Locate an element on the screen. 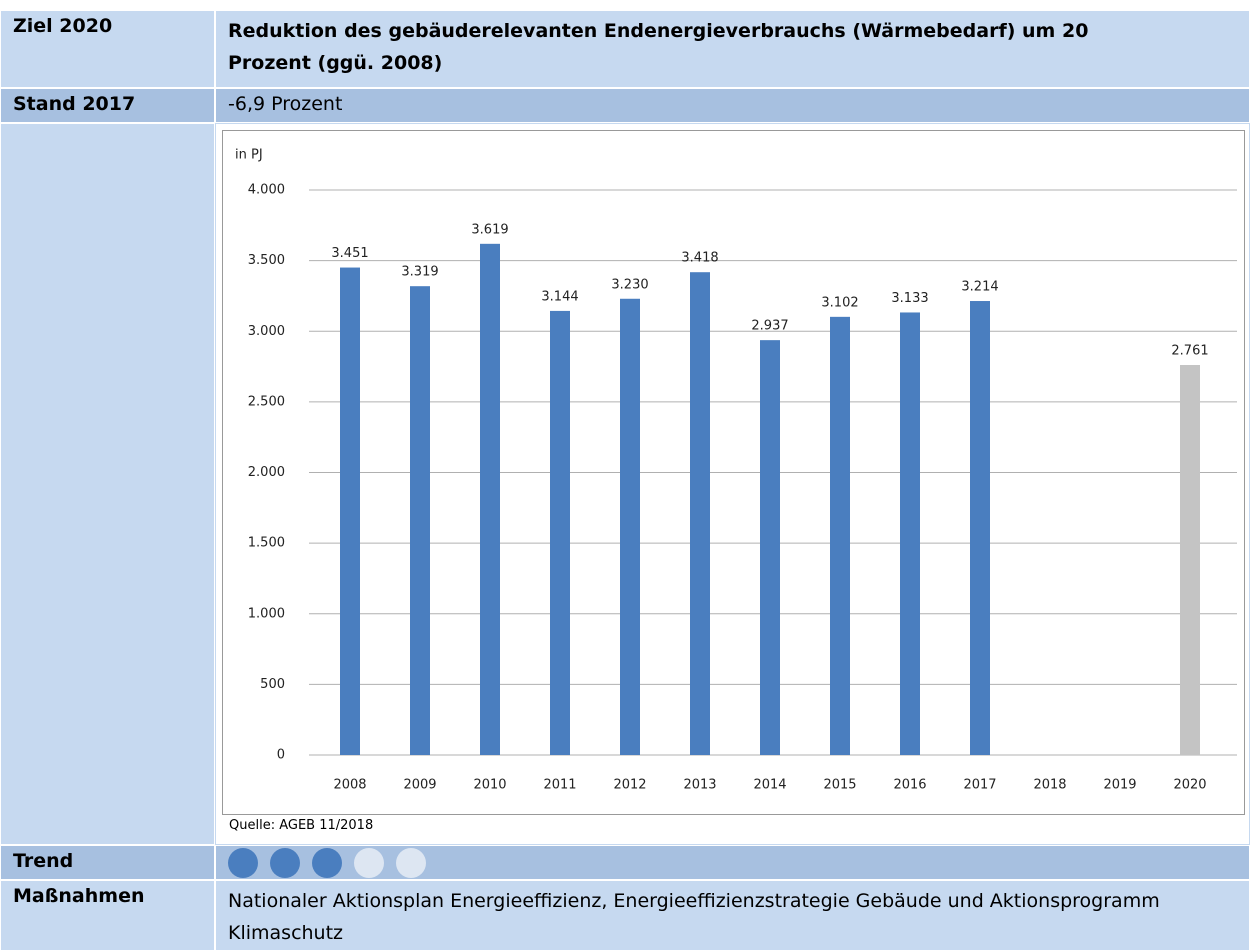 The height and width of the screenshot is (951, 1250). source: Quelle: AGEB 11/2018 is located at coordinates (301, 825).